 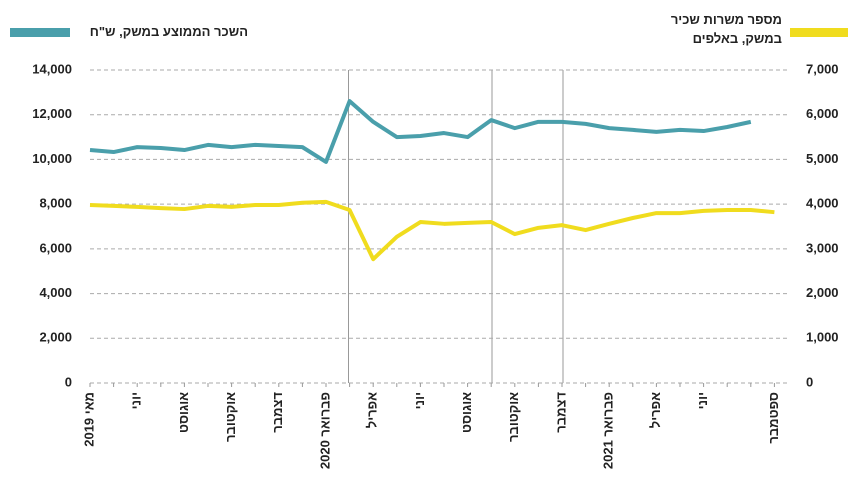 I want to click on y-tick-label: 3,000, so click(x=822, y=247).